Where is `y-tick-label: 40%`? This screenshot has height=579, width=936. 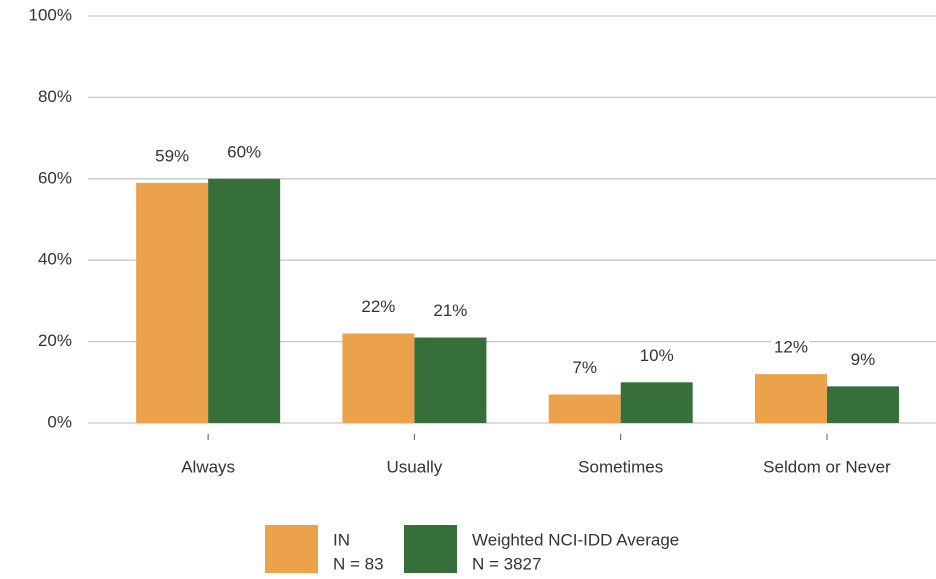 y-tick-label: 40% is located at coordinates (55, 259).